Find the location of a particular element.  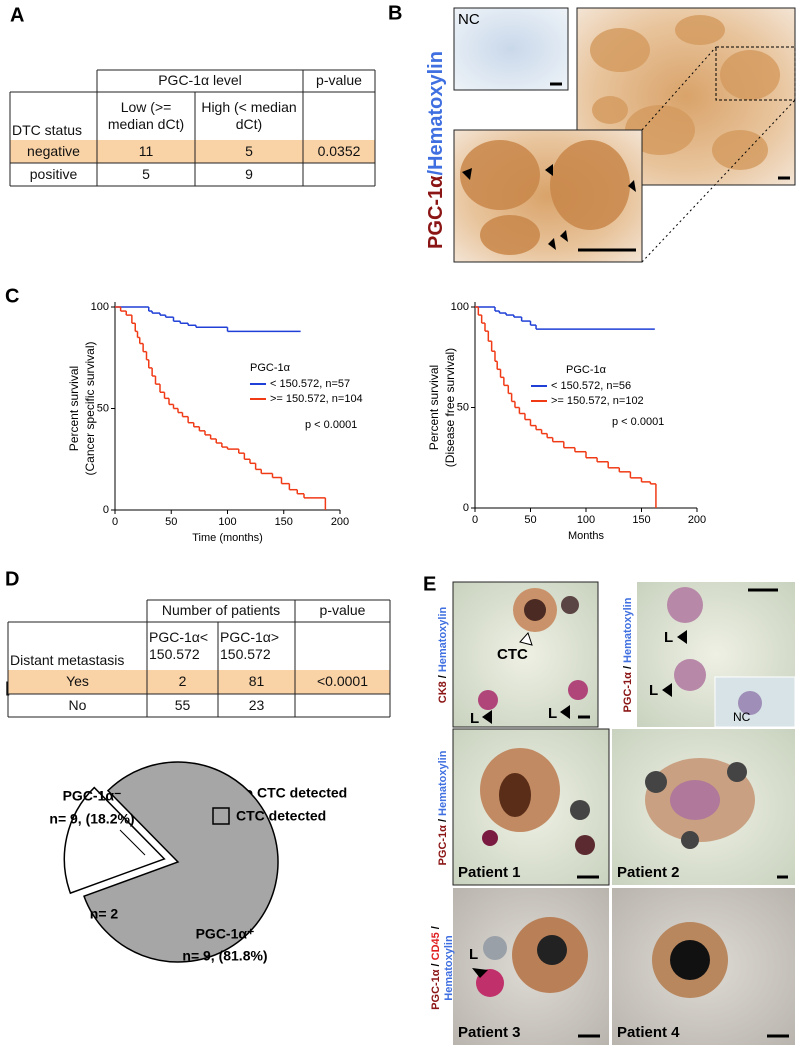

patient-label: Patient 1 is located at coordinates (489, 872).